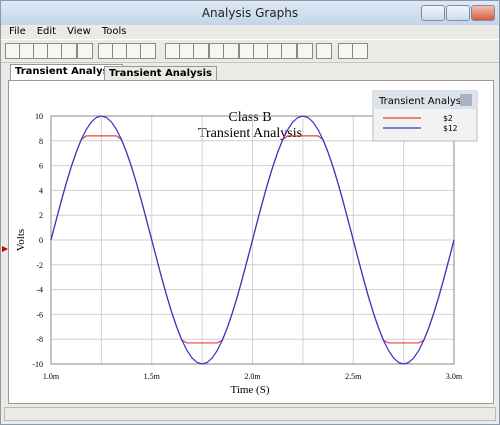 Image resolution: width=500 pixels, height=425 pixels. Describe the element at coordinates (41, 166) in the screenshot. I see `y-tick-label: 6` at that location.